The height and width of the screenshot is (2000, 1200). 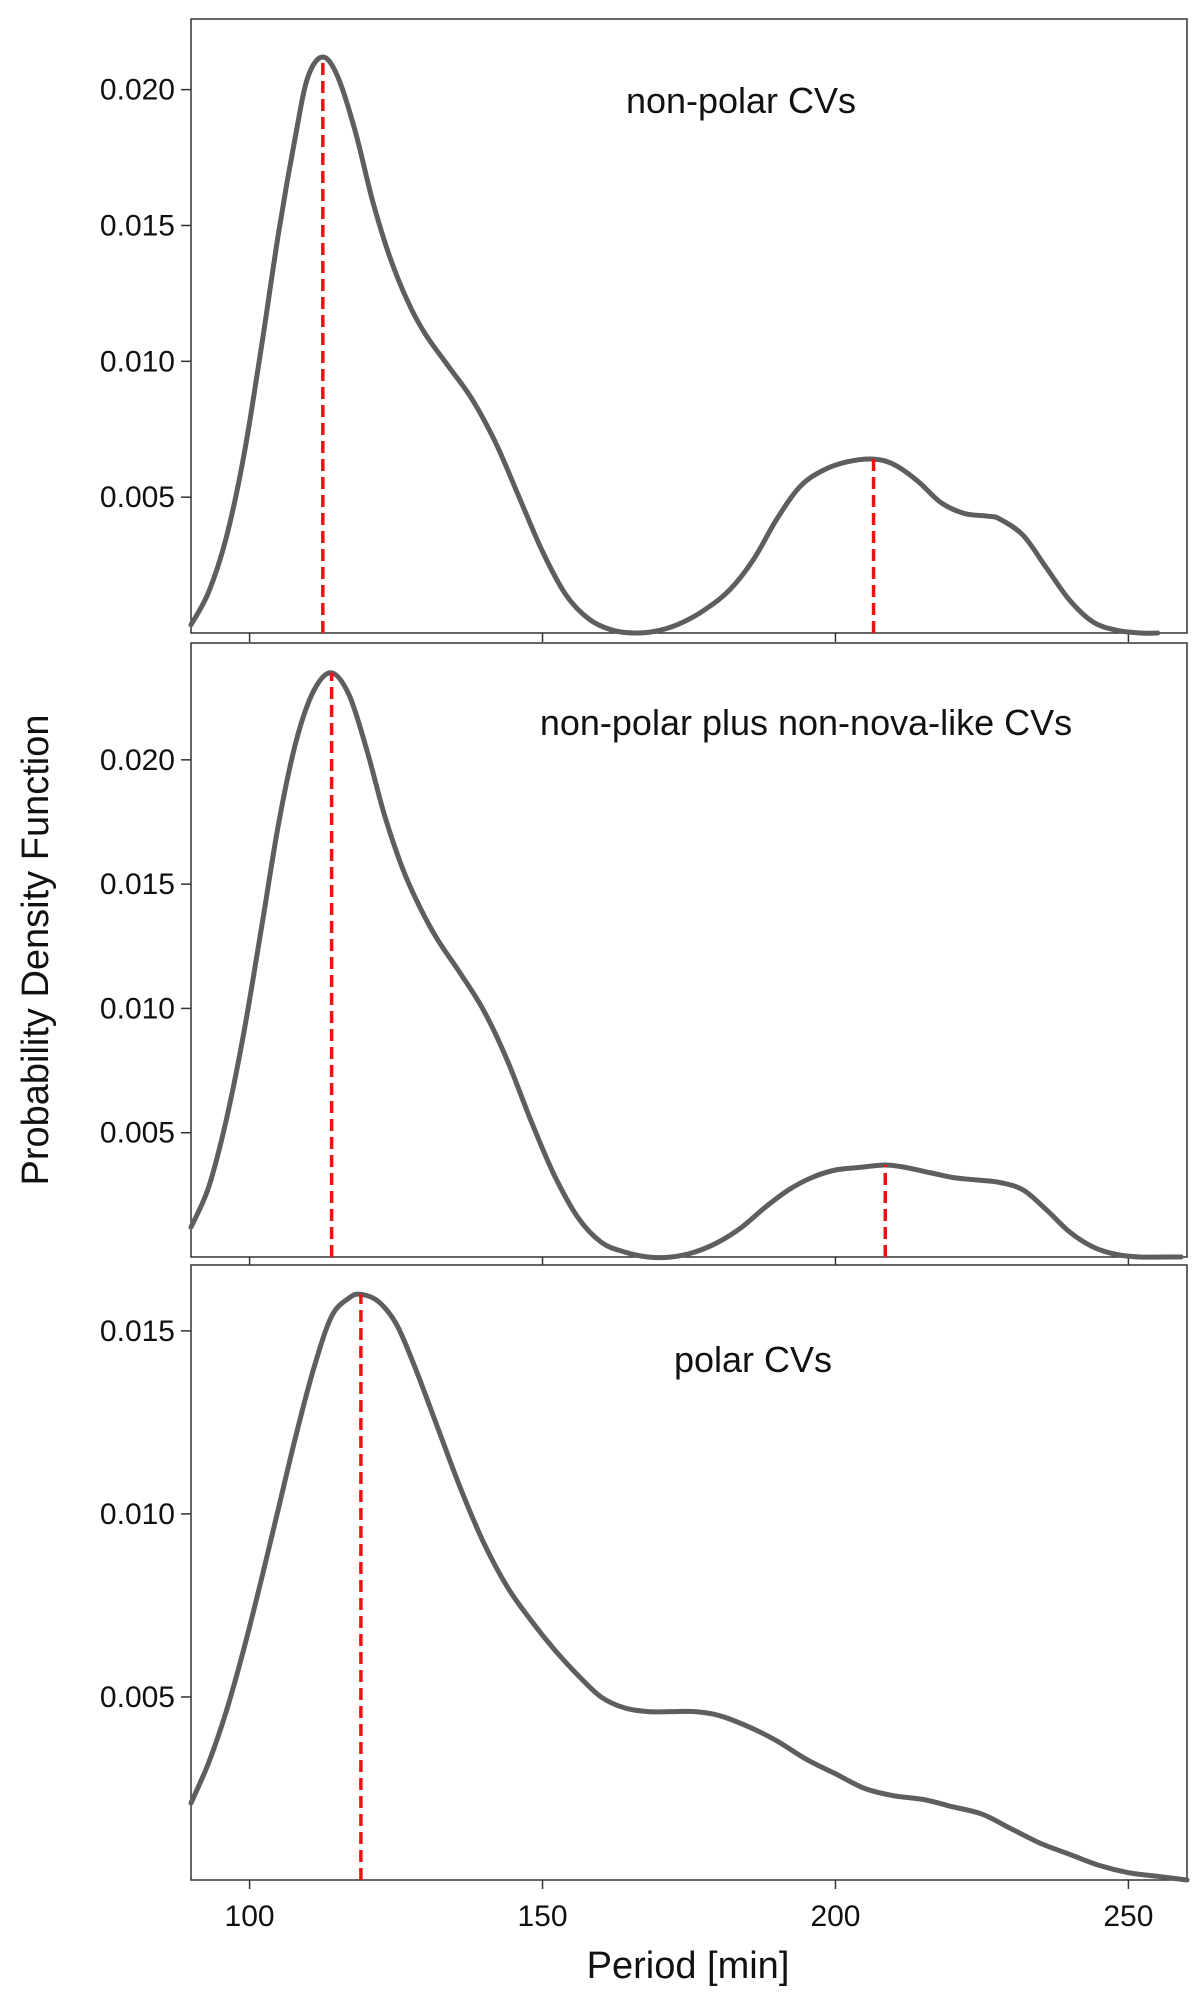 What do you see at coordinates (36, 950) in the screenshot?
I see `y-axis-title: Probability Density Function` at bounding box center [36, 950].